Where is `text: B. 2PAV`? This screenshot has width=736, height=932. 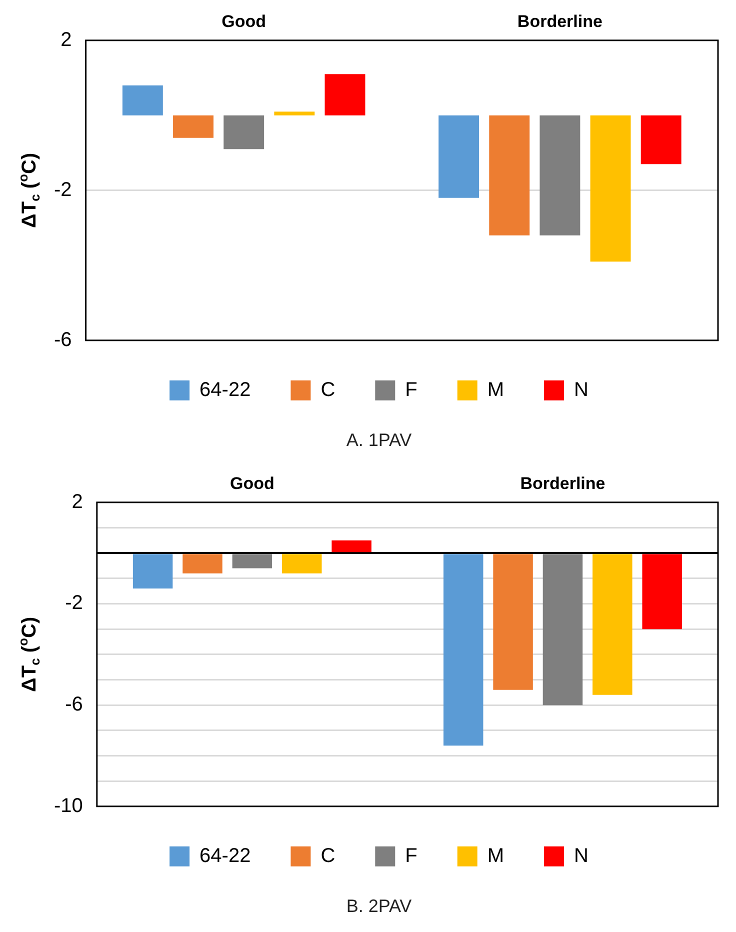 text: B. 2PAV is located at coordinates (379, 906).